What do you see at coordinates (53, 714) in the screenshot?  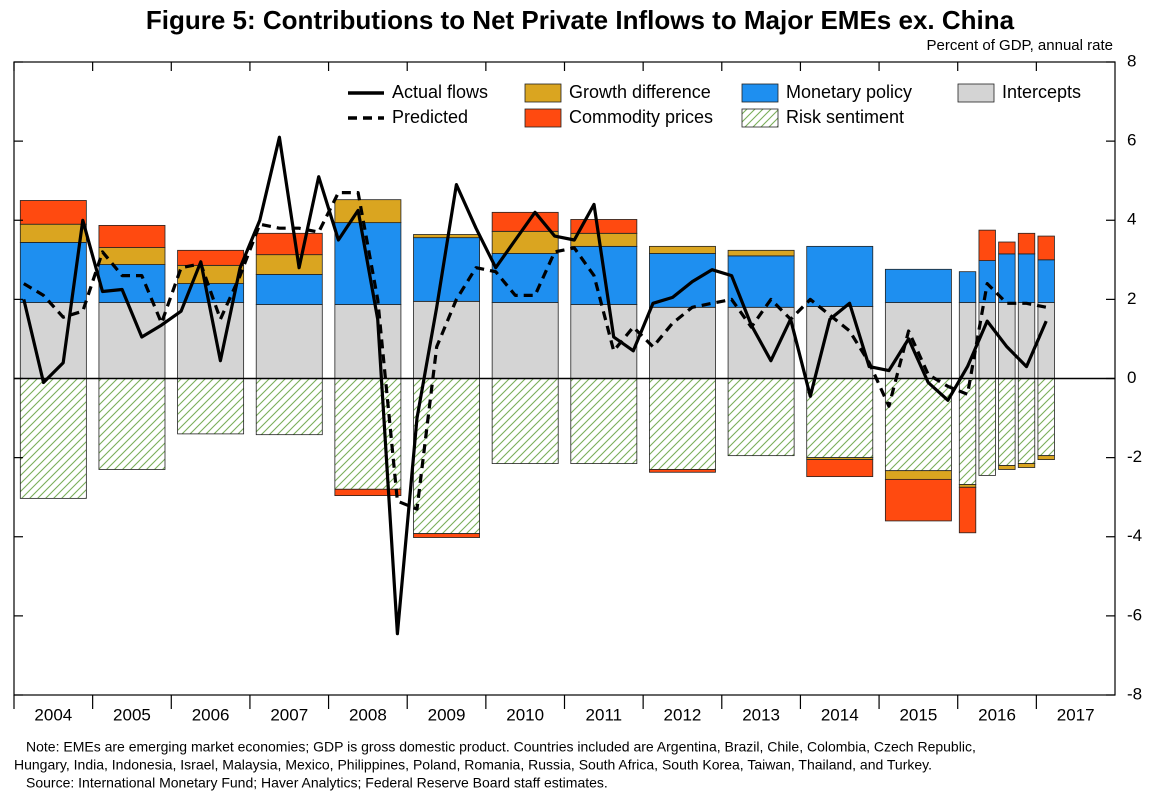 I see `x-tick-label: 2004` at bounding box center [53, 714].